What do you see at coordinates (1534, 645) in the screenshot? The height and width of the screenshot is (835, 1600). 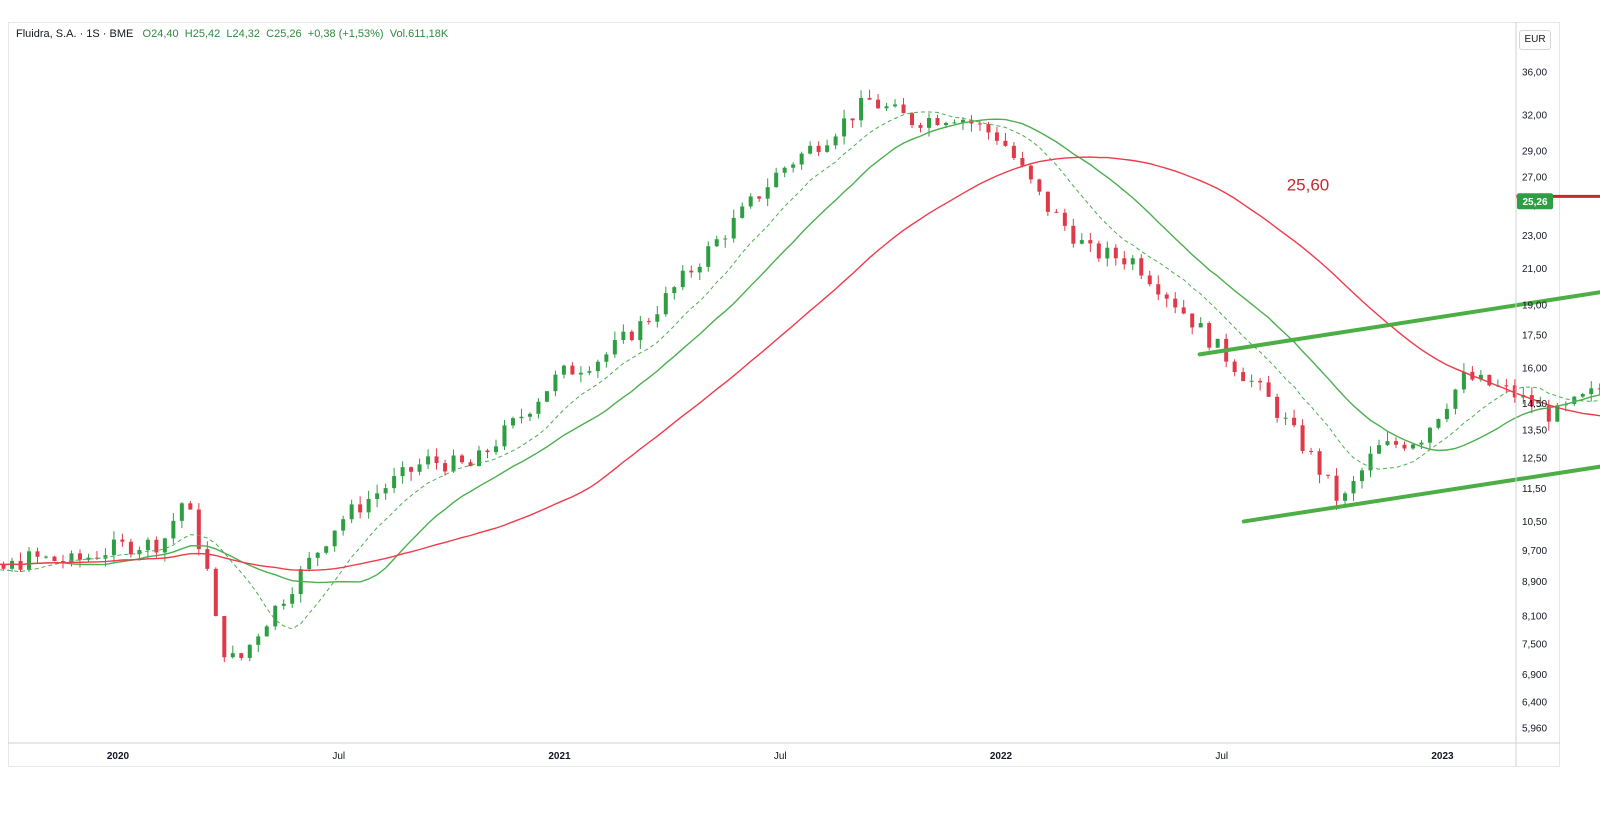 I see `price-tick-label: 7,500` at bounding box center [1534, 645].